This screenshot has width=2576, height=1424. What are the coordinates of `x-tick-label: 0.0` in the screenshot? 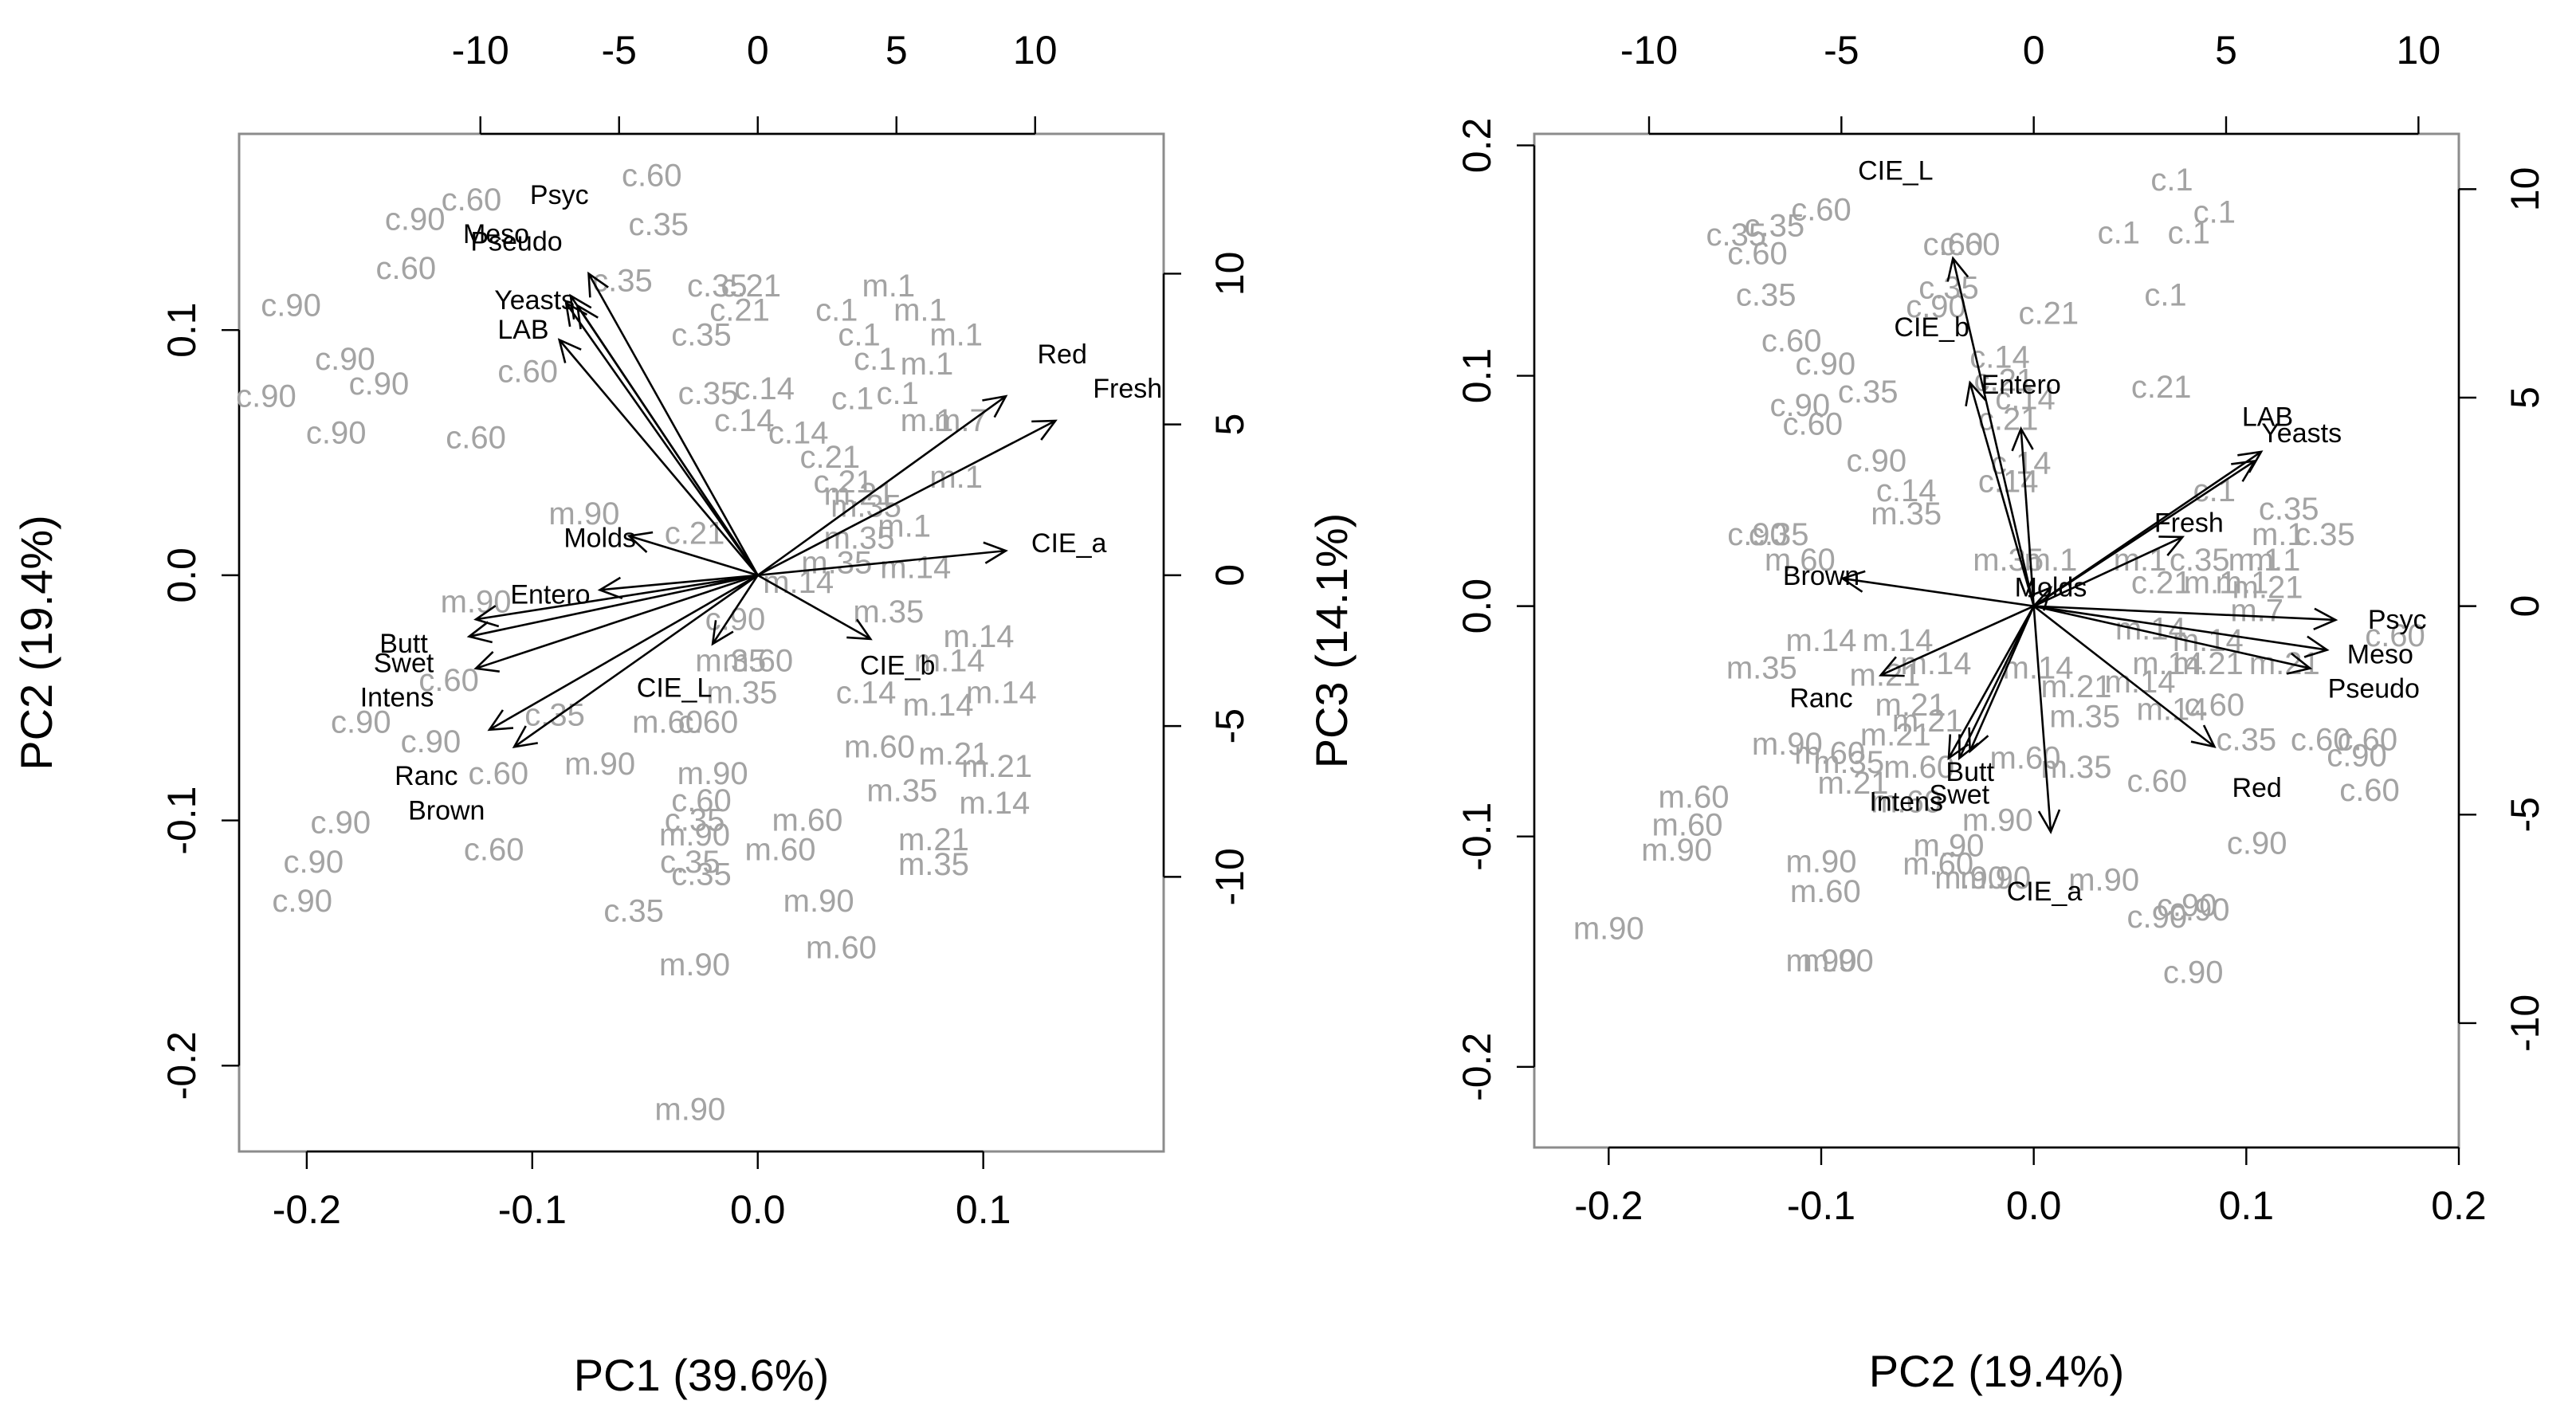 It's located at (2034, 1205).